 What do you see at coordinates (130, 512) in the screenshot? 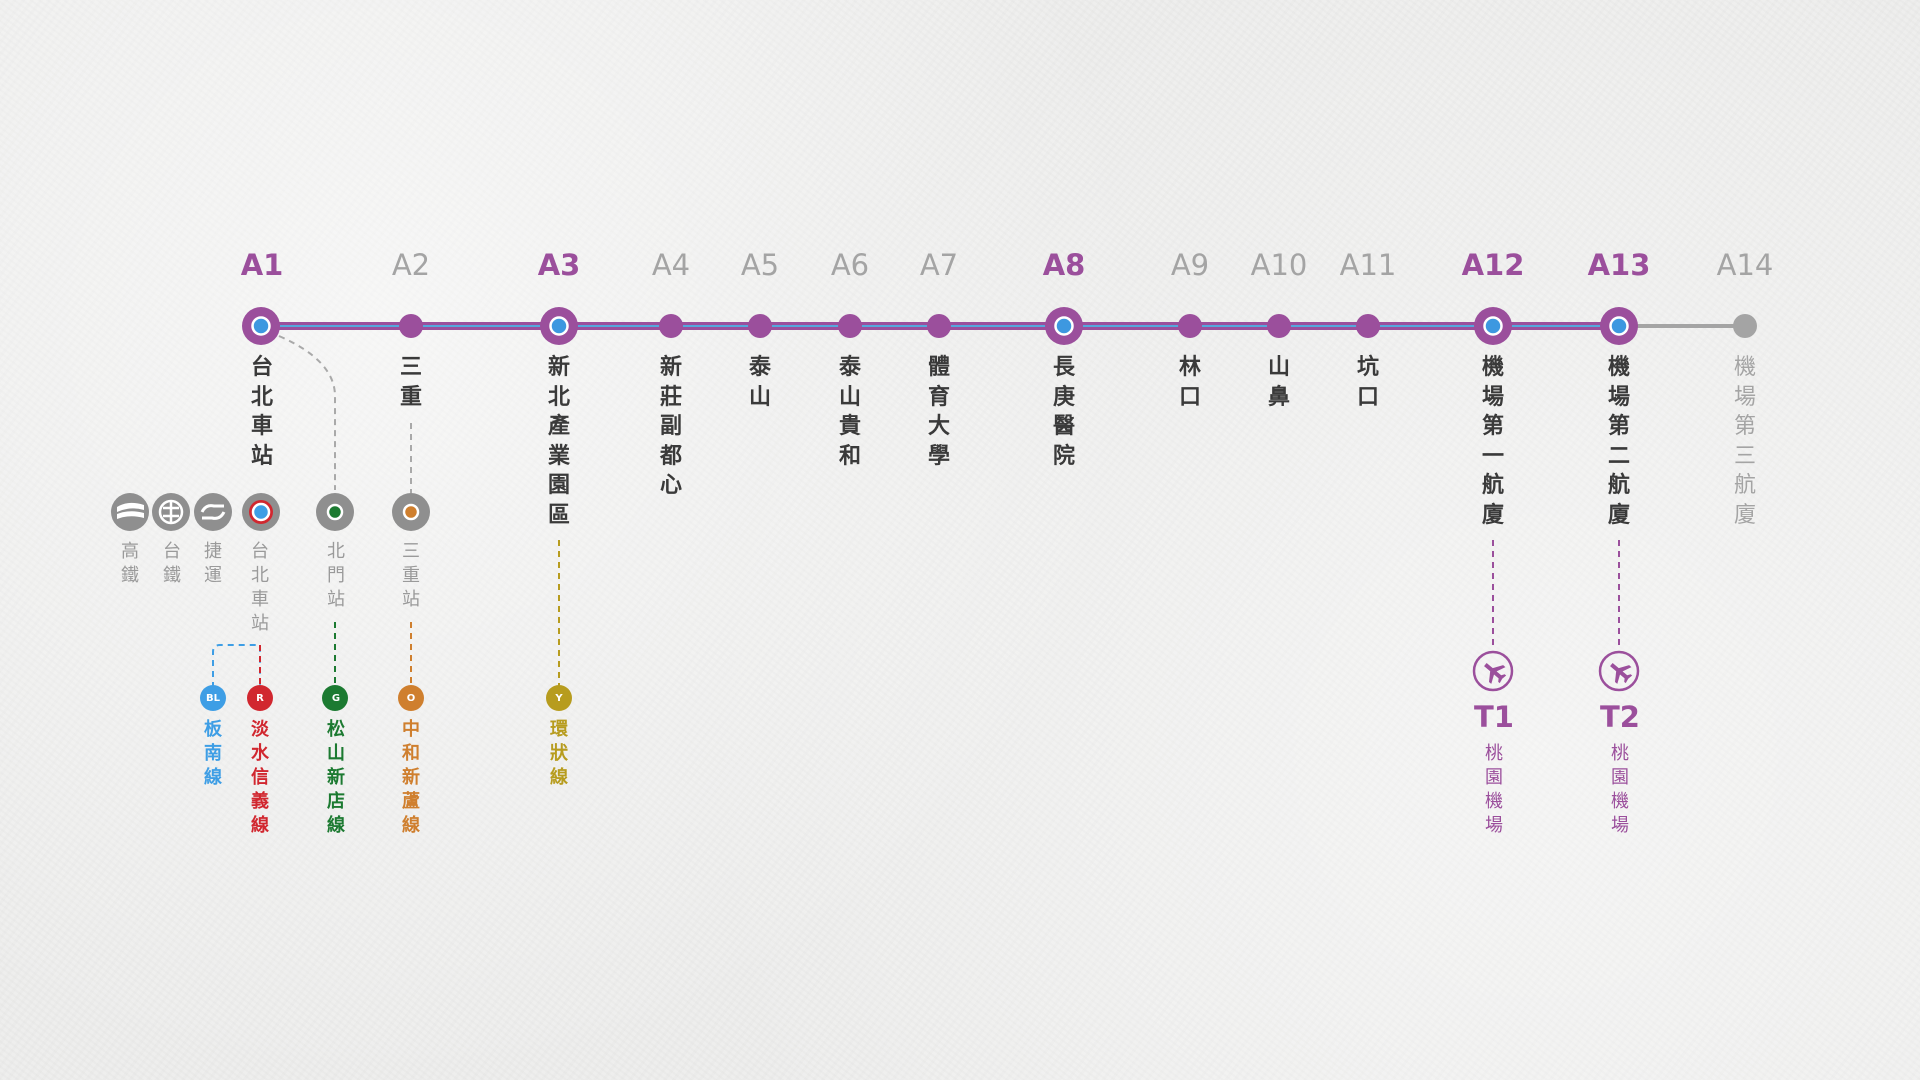
I see `high-speed-rail-icon` at bounding box center [130, 512].